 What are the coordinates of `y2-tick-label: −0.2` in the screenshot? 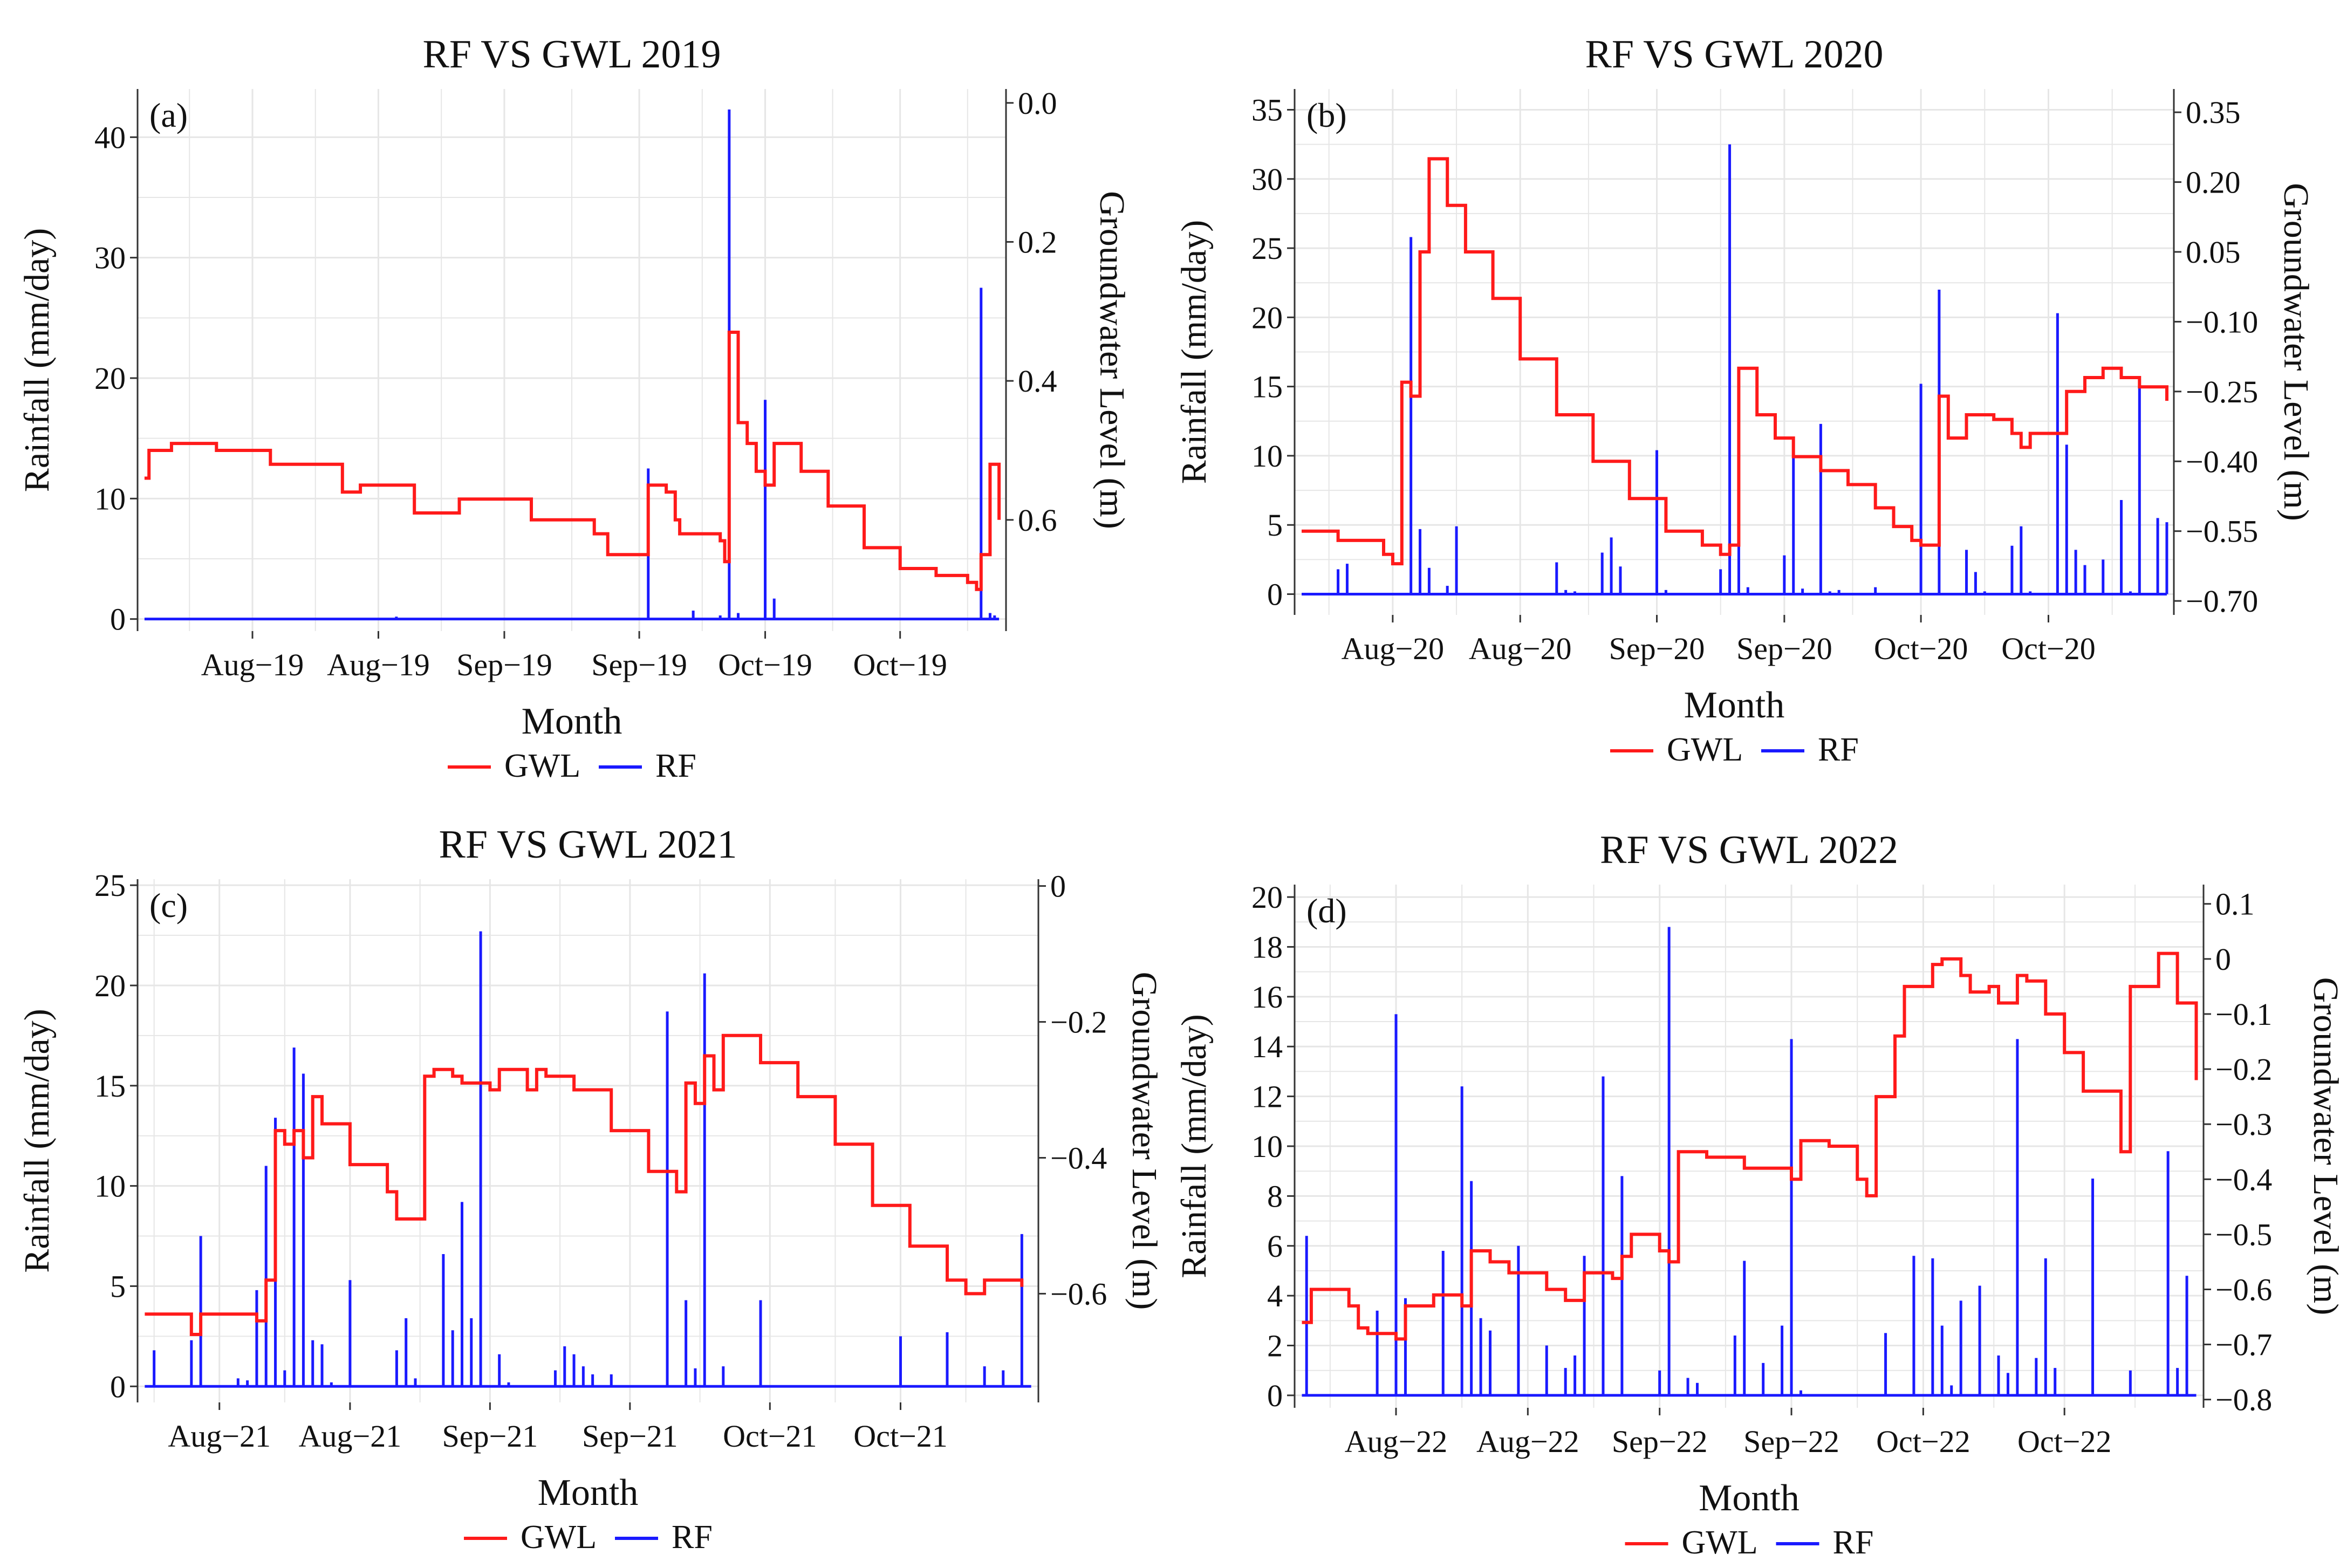 It's located at (2243, 1069).